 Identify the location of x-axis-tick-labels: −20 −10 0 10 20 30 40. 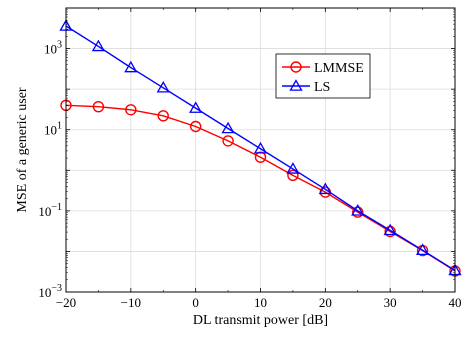
(259, 302).